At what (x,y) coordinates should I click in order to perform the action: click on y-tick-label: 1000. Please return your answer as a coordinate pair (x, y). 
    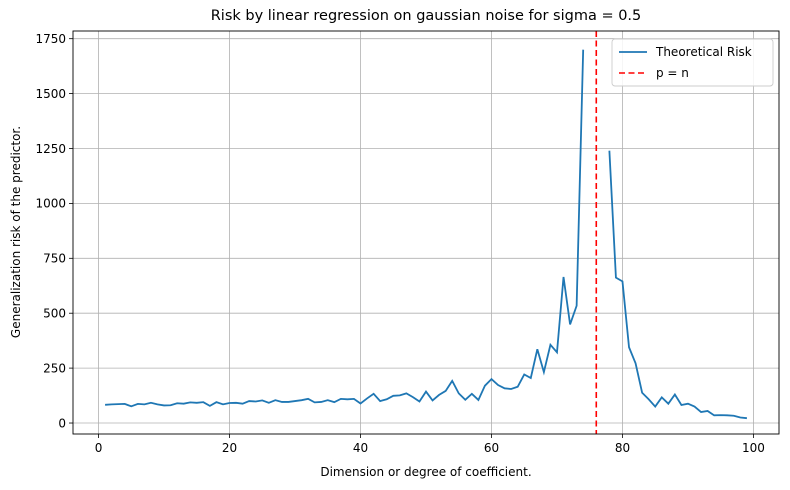
    Looking at the image, I should click on (50, 204).